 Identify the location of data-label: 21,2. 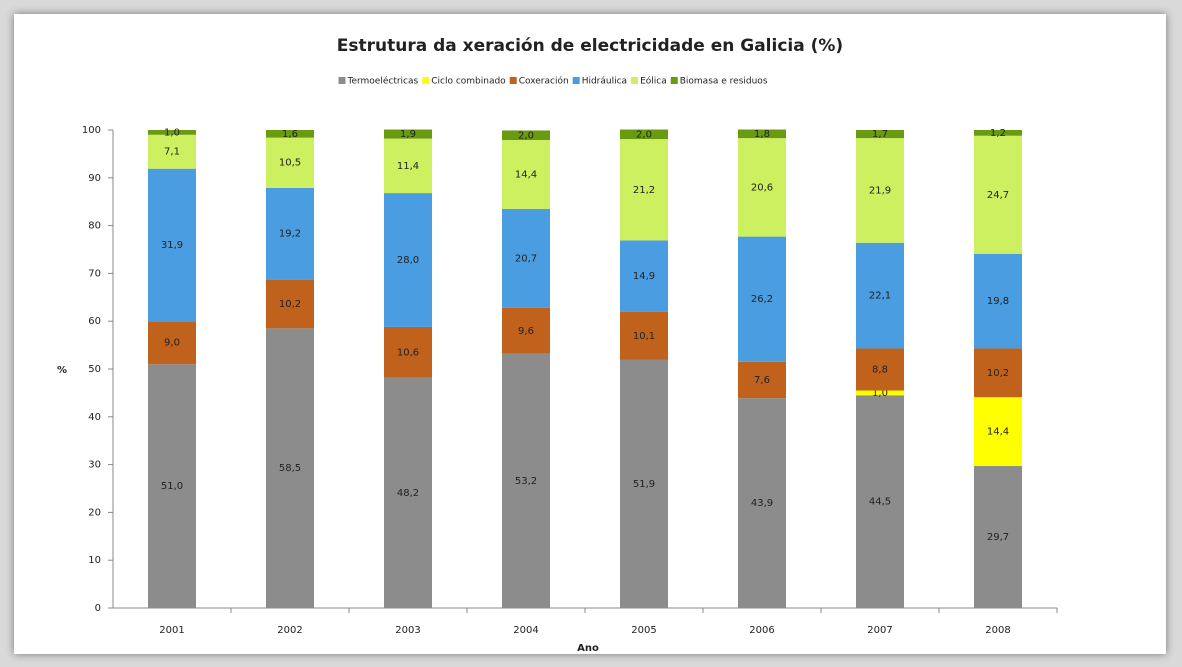
(644, 190).